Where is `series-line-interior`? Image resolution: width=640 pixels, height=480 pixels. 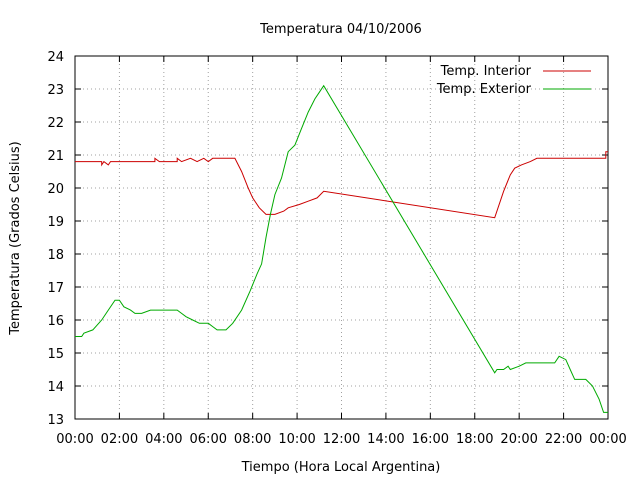 series-line-interior is located at coordinates (341, 185).